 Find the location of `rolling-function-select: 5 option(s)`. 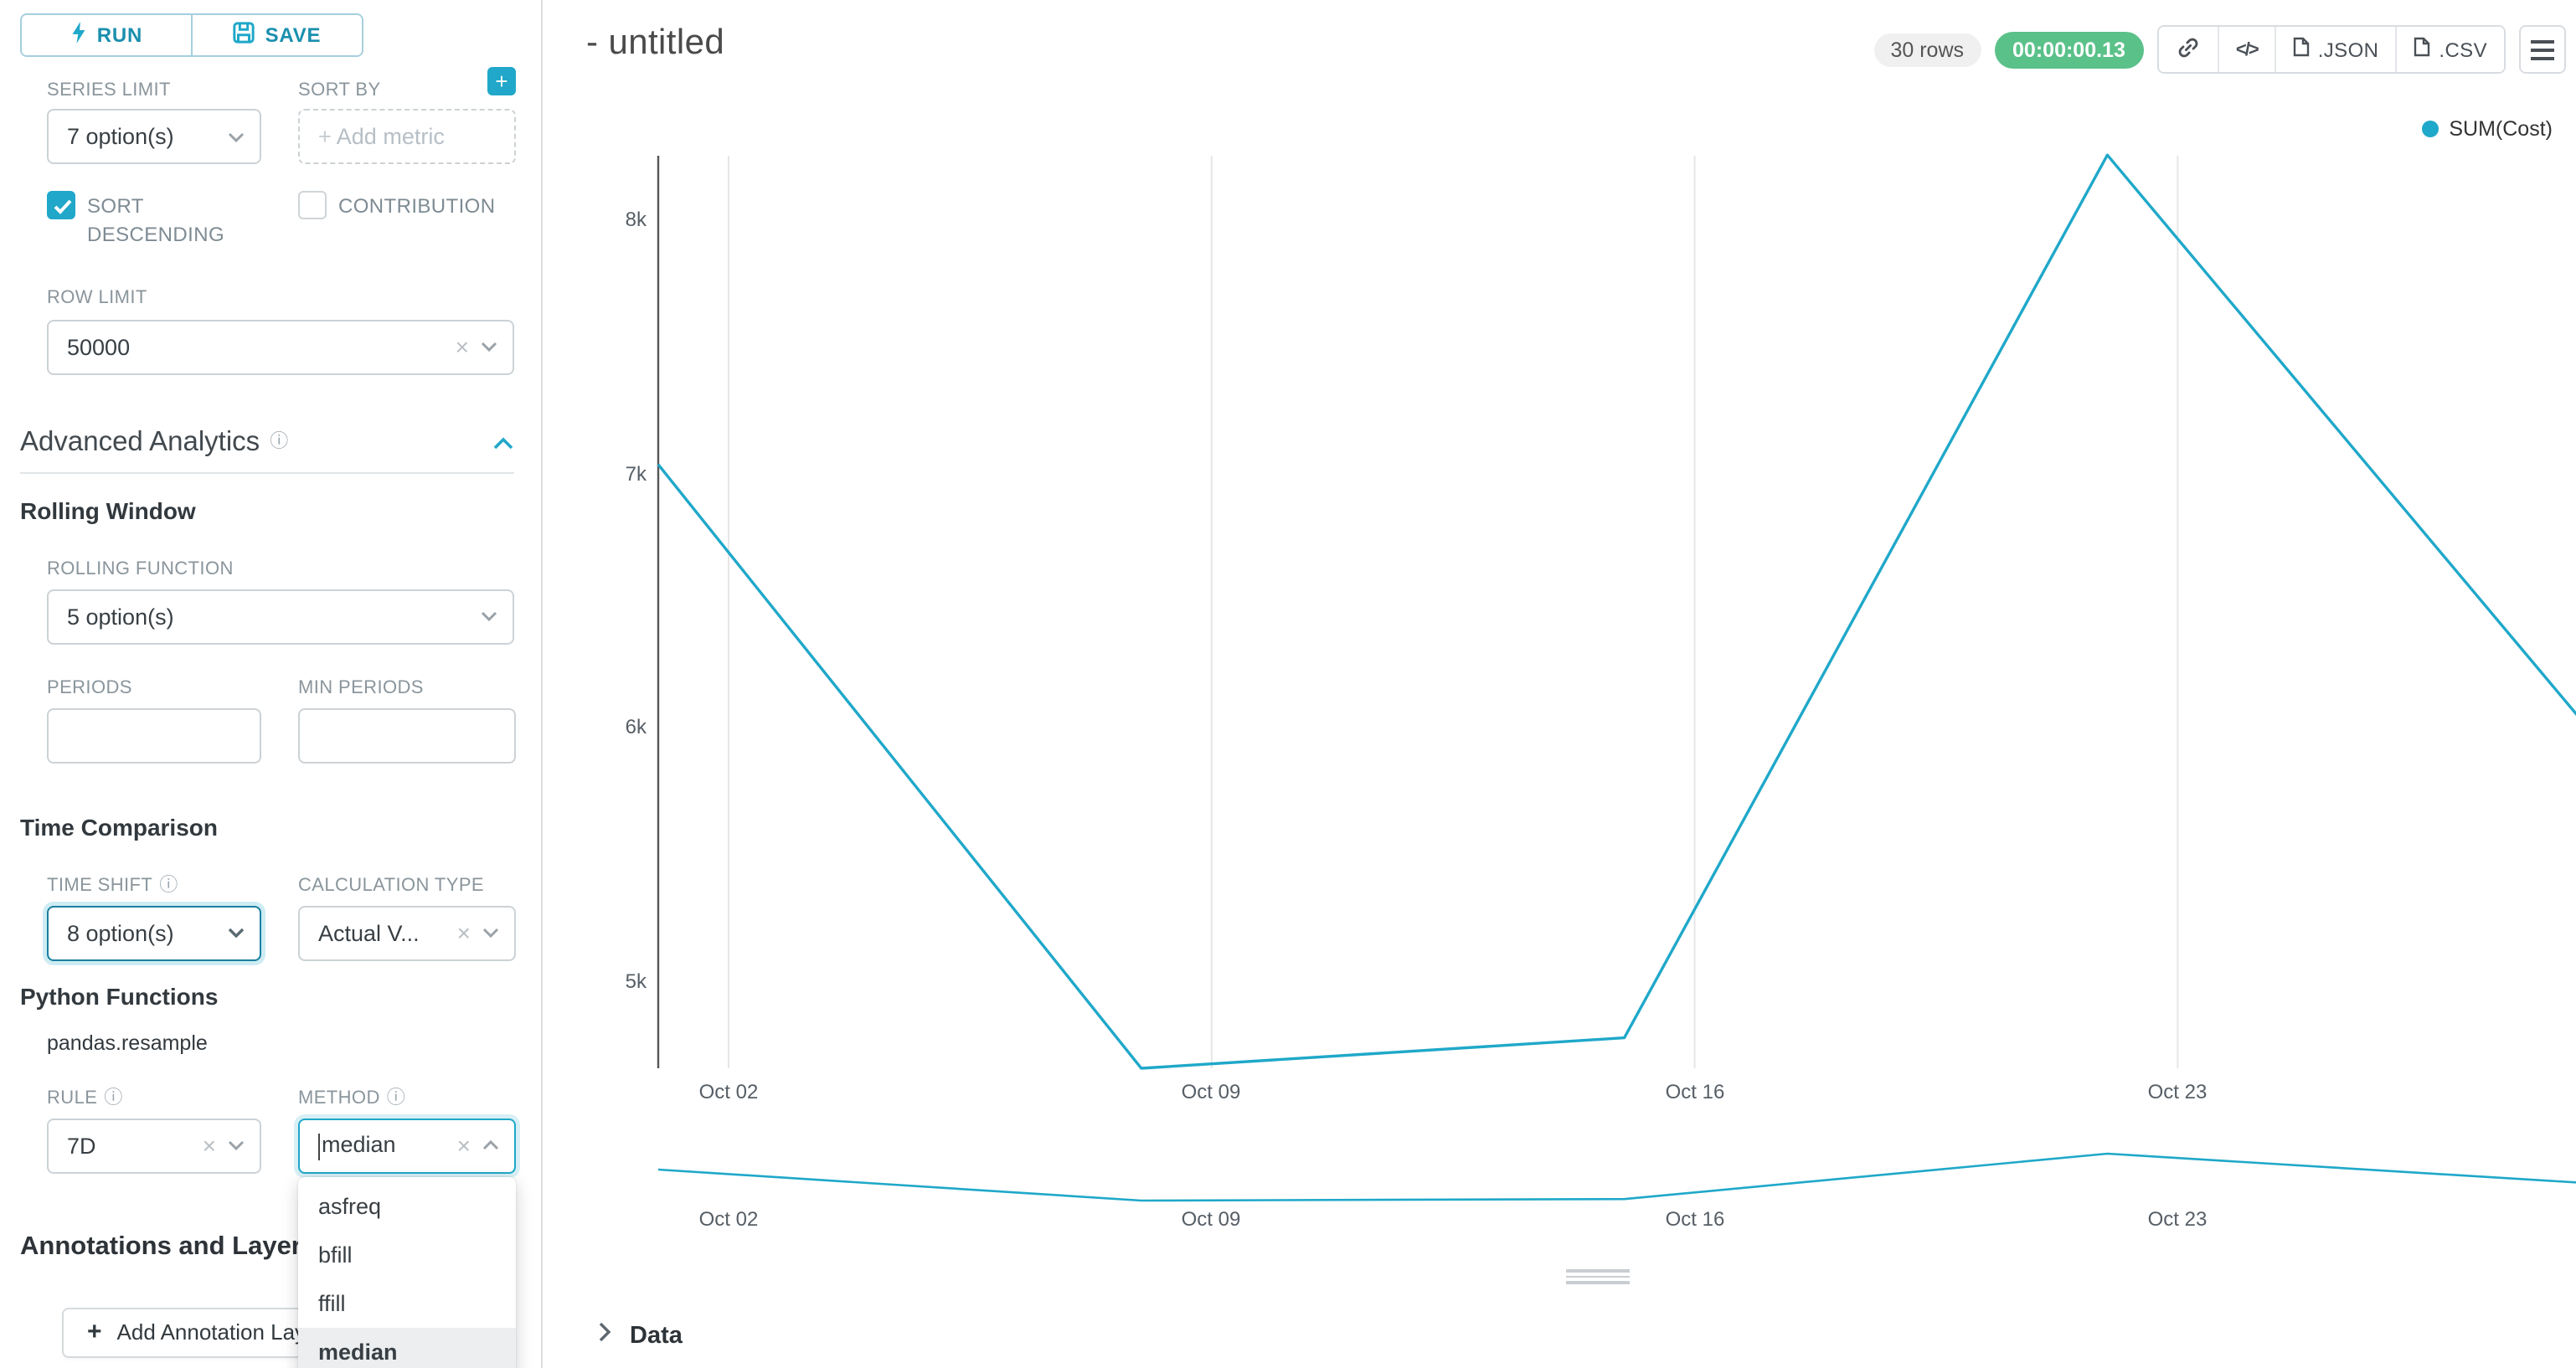

rolling-function-select: 5 option(s) is located at coordinates (280, 617).